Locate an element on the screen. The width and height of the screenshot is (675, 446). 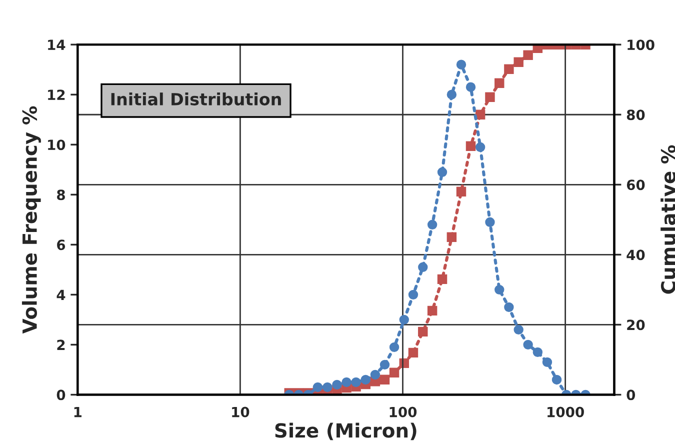
y-axis-title: Volume Frequency % is located at coordinates (31, 220).